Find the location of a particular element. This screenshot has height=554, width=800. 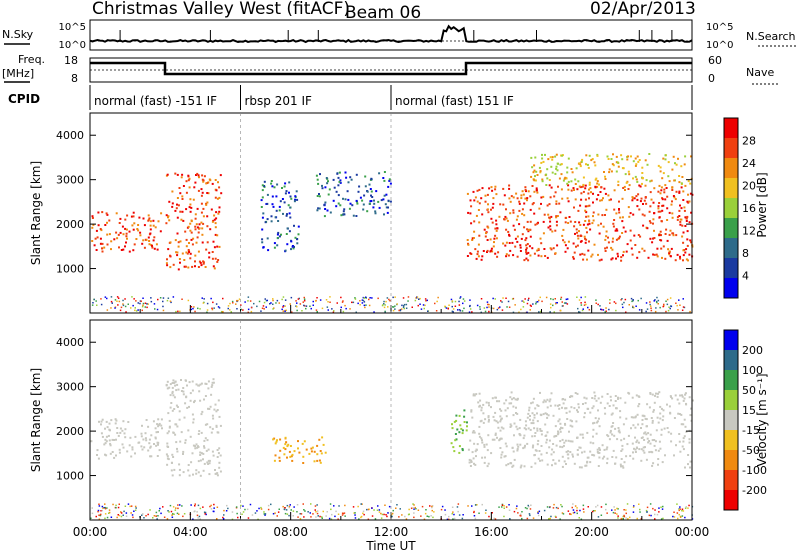

time-xlabel: Time UT is located at coordinates (390, 546).